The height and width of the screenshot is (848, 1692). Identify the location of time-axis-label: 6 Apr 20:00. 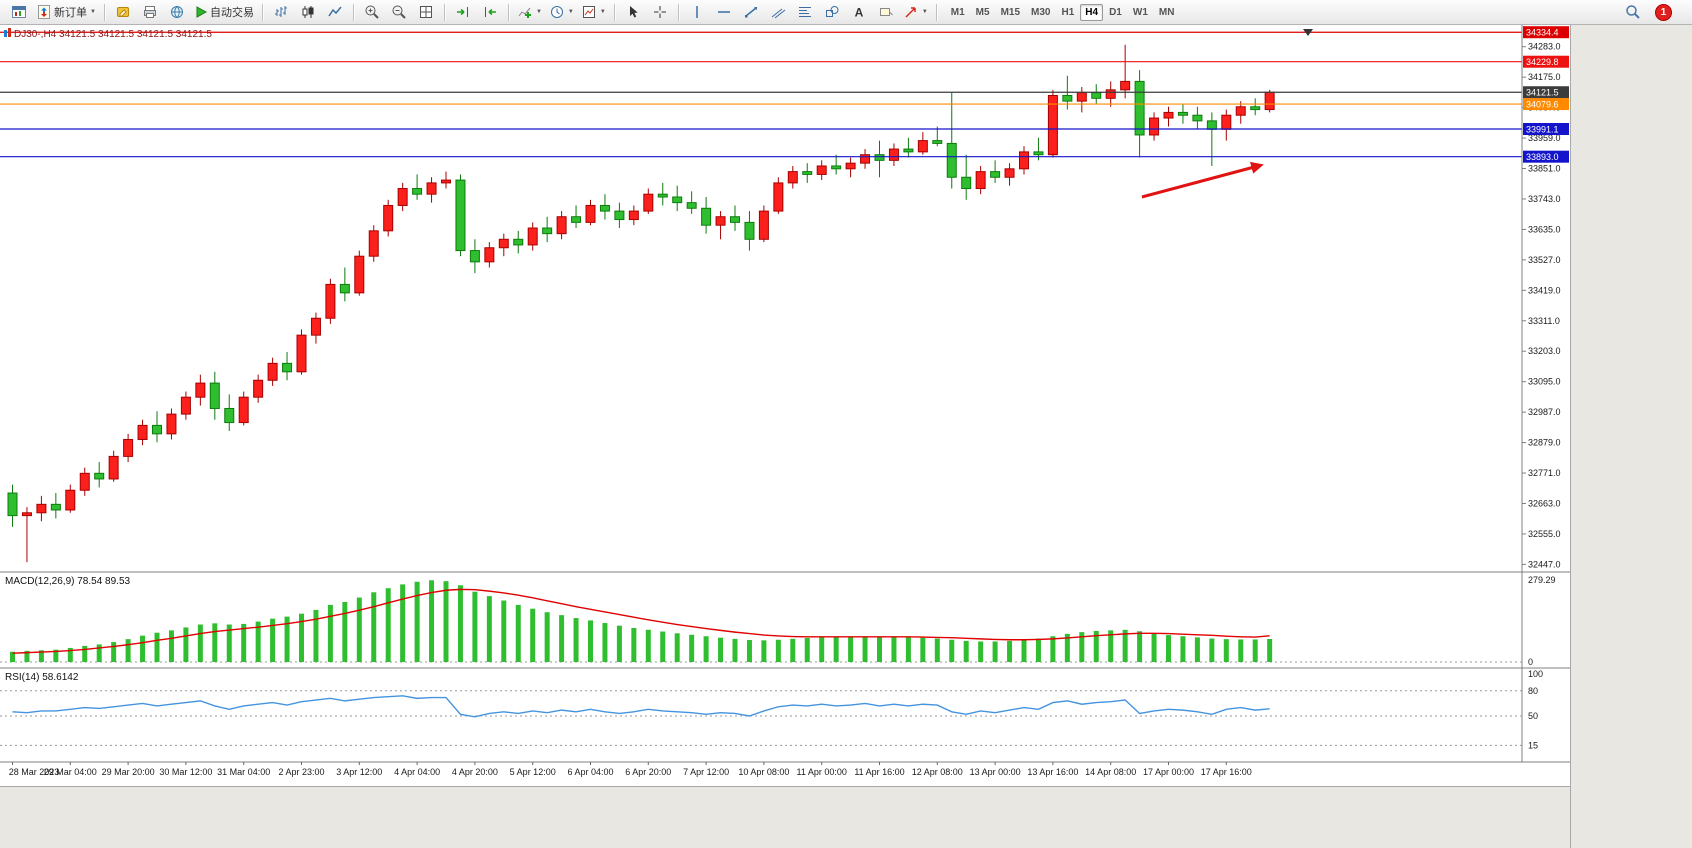
(648, 772).